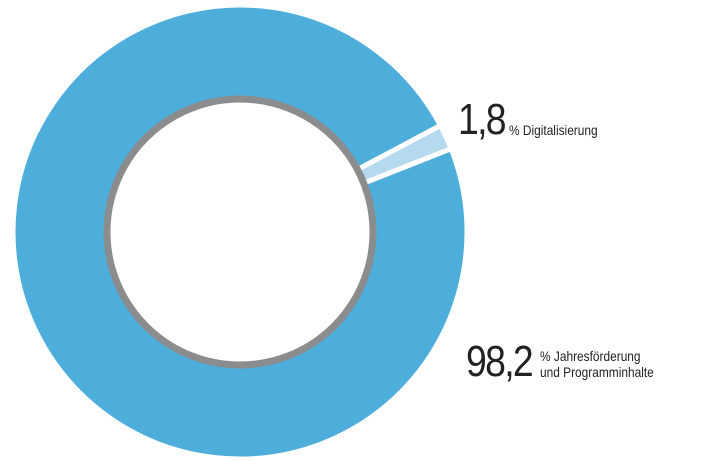 This screenshot has width=708, height=461. I want to click on value-label: 1,8, so click(482, 119).